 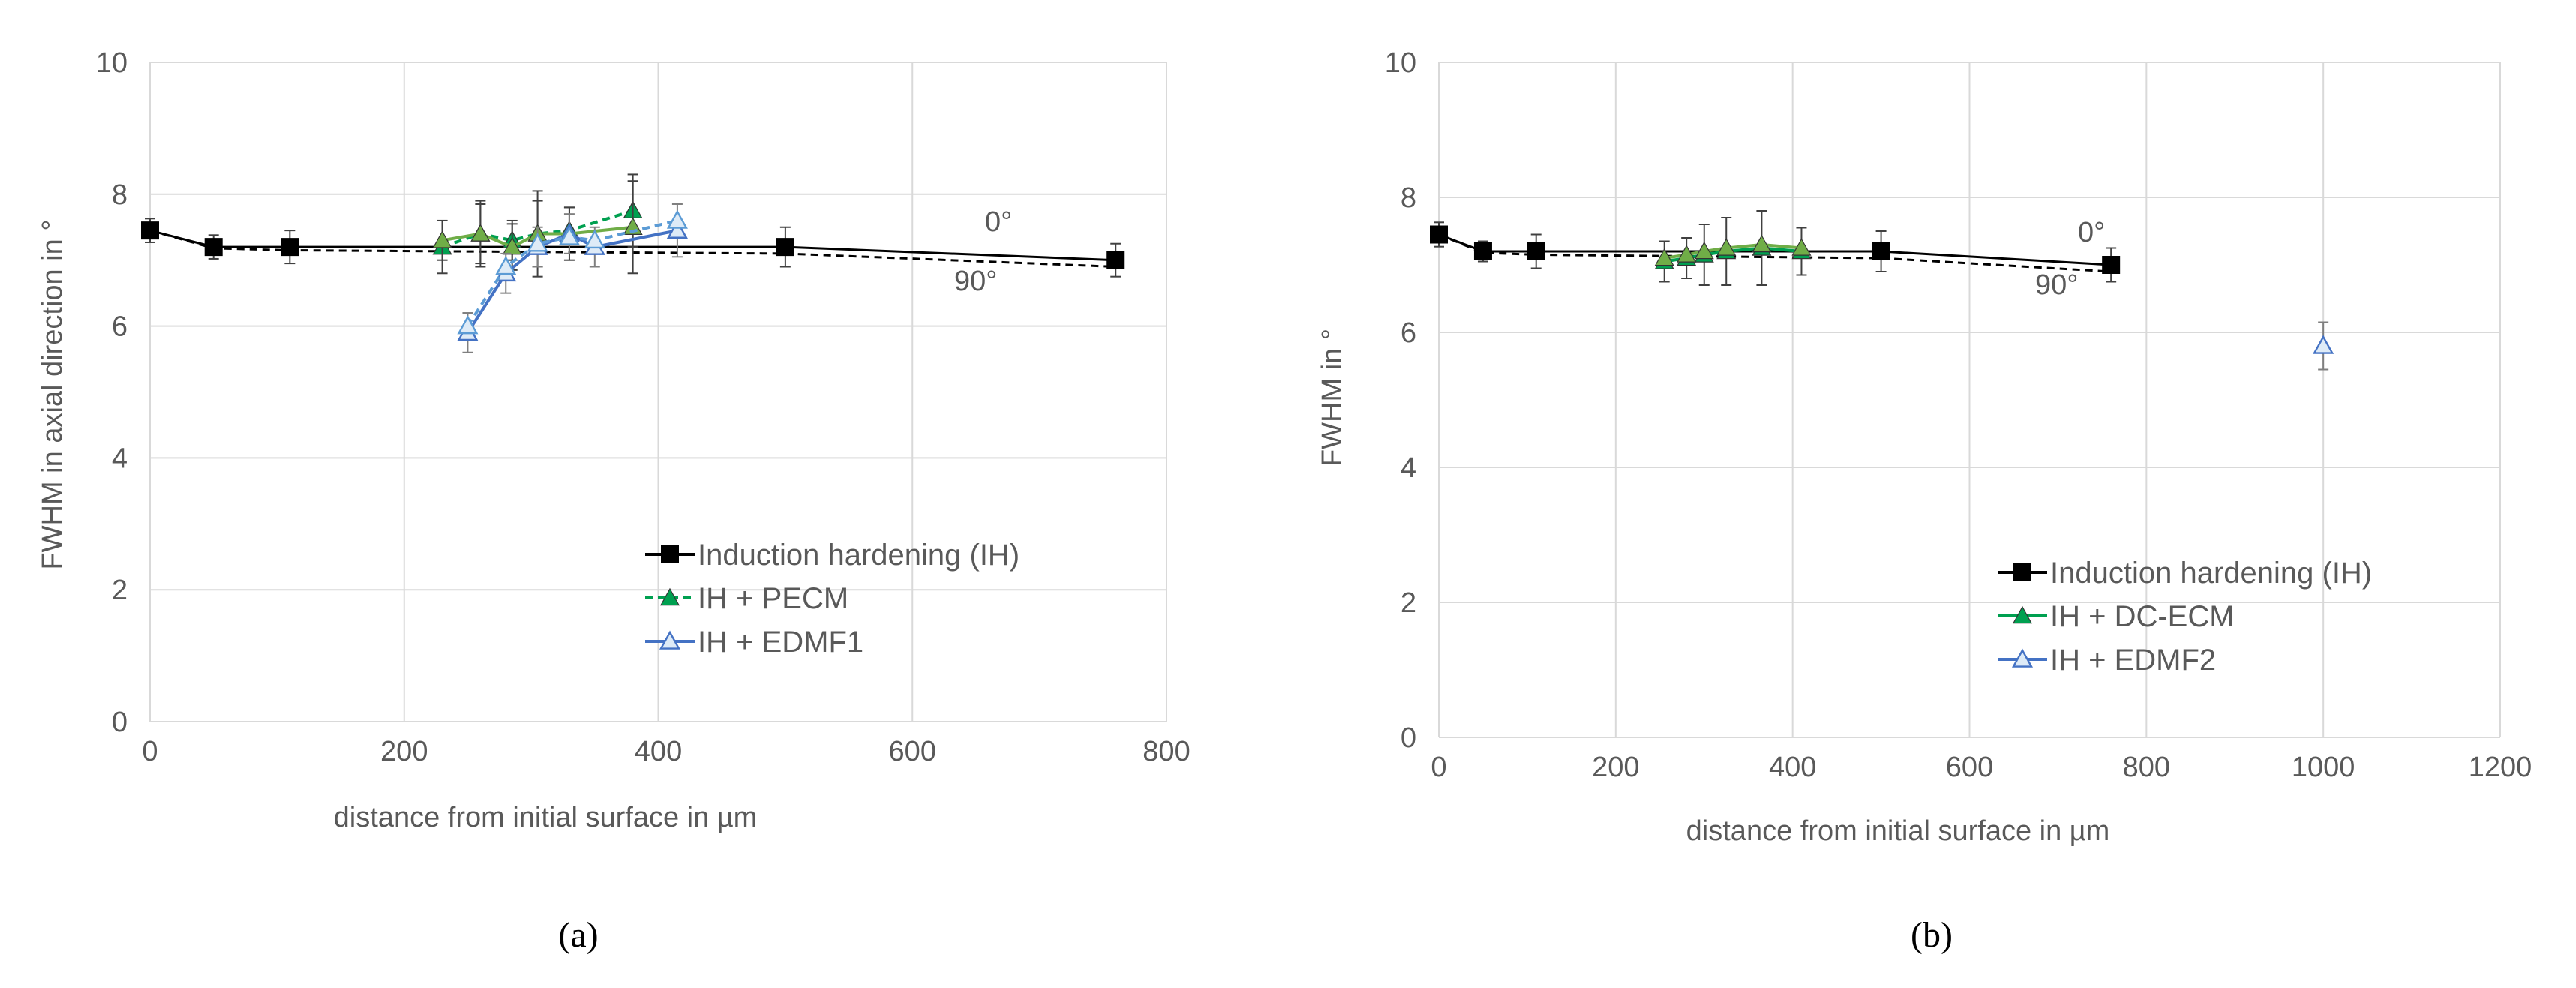 What do you see at coordinates (150, 751) in the screenshot?
I see `chart-a-x-tick-label: 0` at bounding box center [150, 751].